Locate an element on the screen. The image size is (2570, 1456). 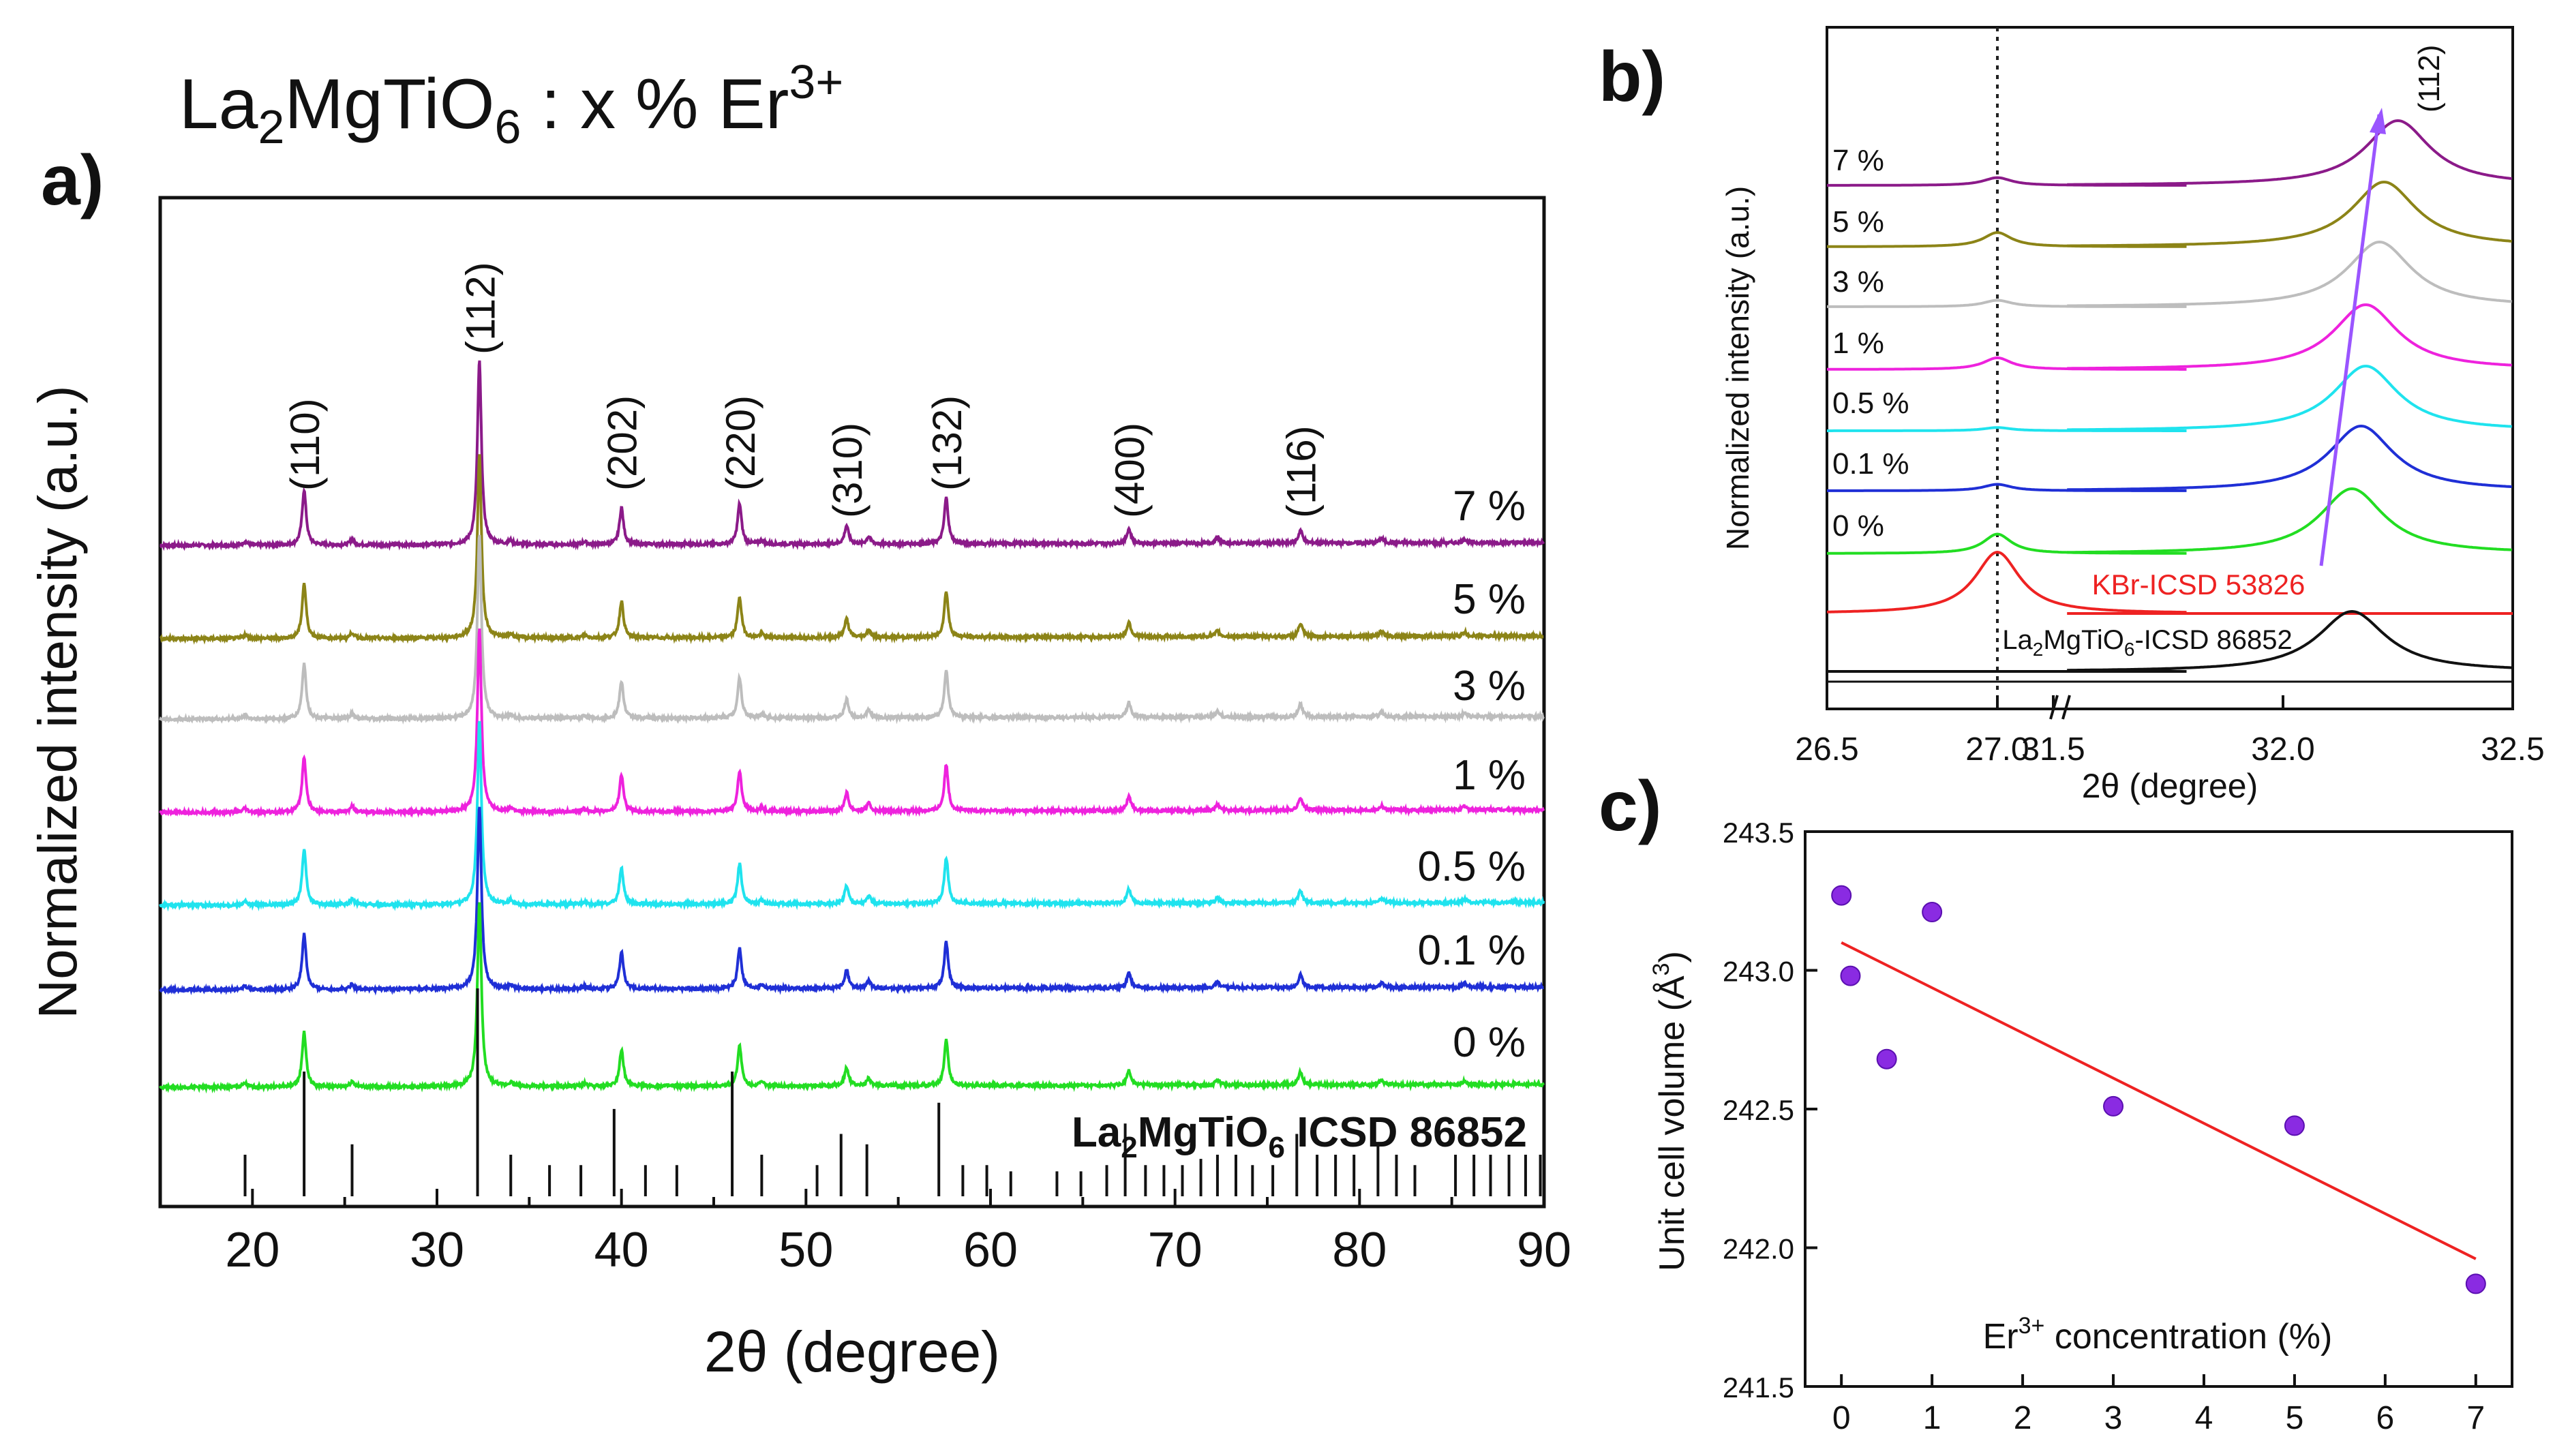
panel-b-peak-label: (112) is located at coordinates (2429, 78).